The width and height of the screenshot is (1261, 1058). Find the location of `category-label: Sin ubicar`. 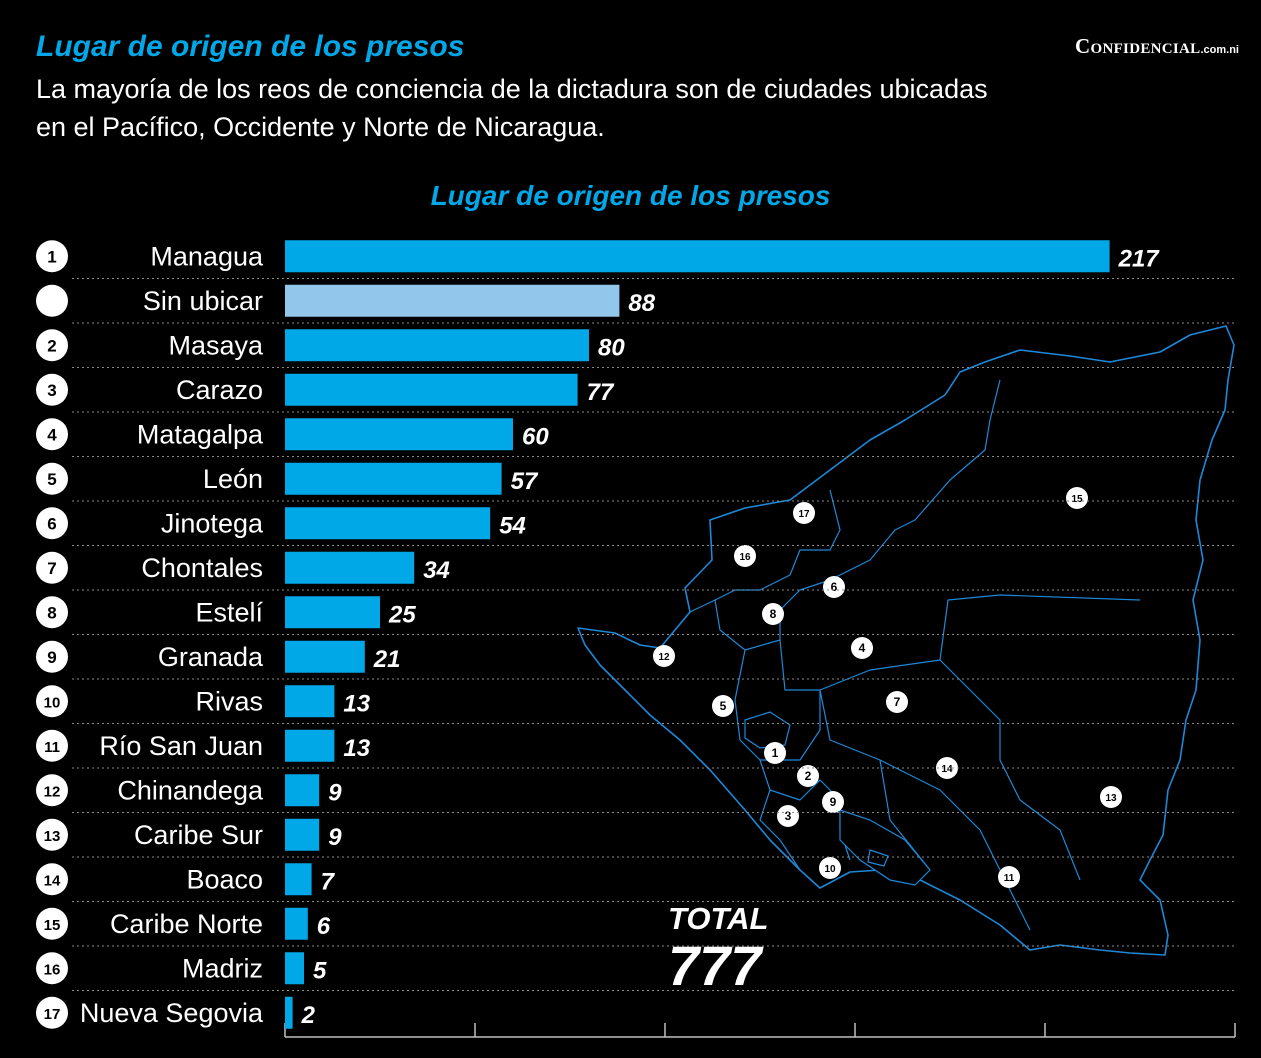

category-label: Sin ubicar is located at coordinates (203, 301).